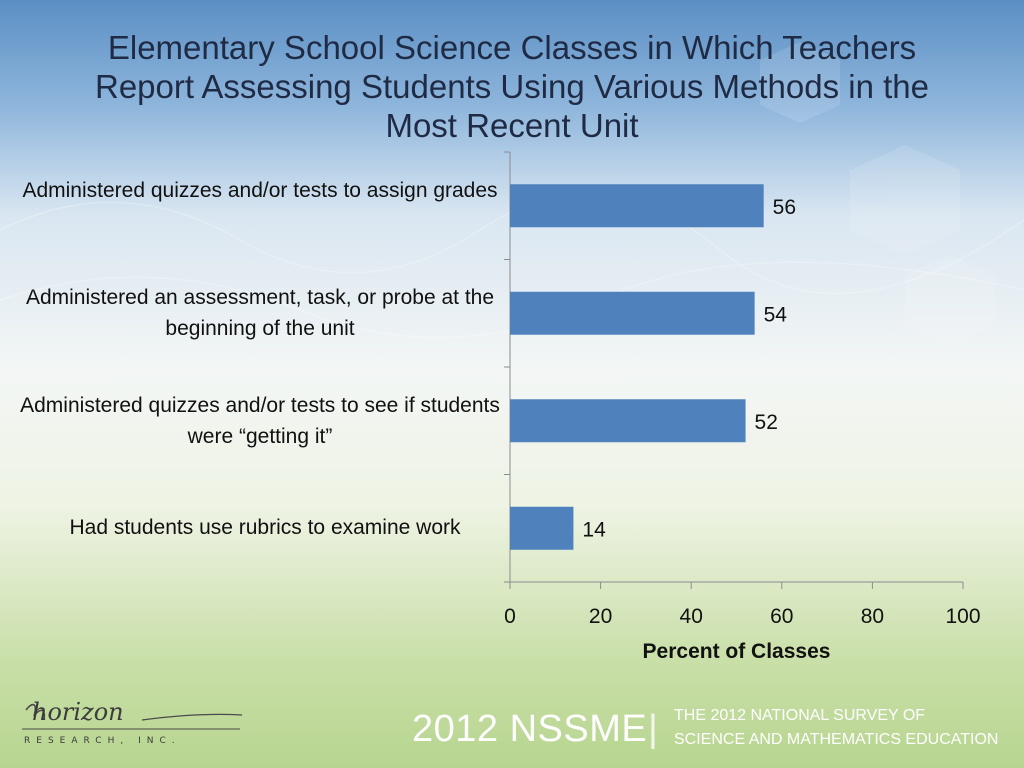  What do you see at coordinates (530, 729) in the screenshot?
I see `footer-year-label: 2012 NSSME` at bounding box center [530, 729].